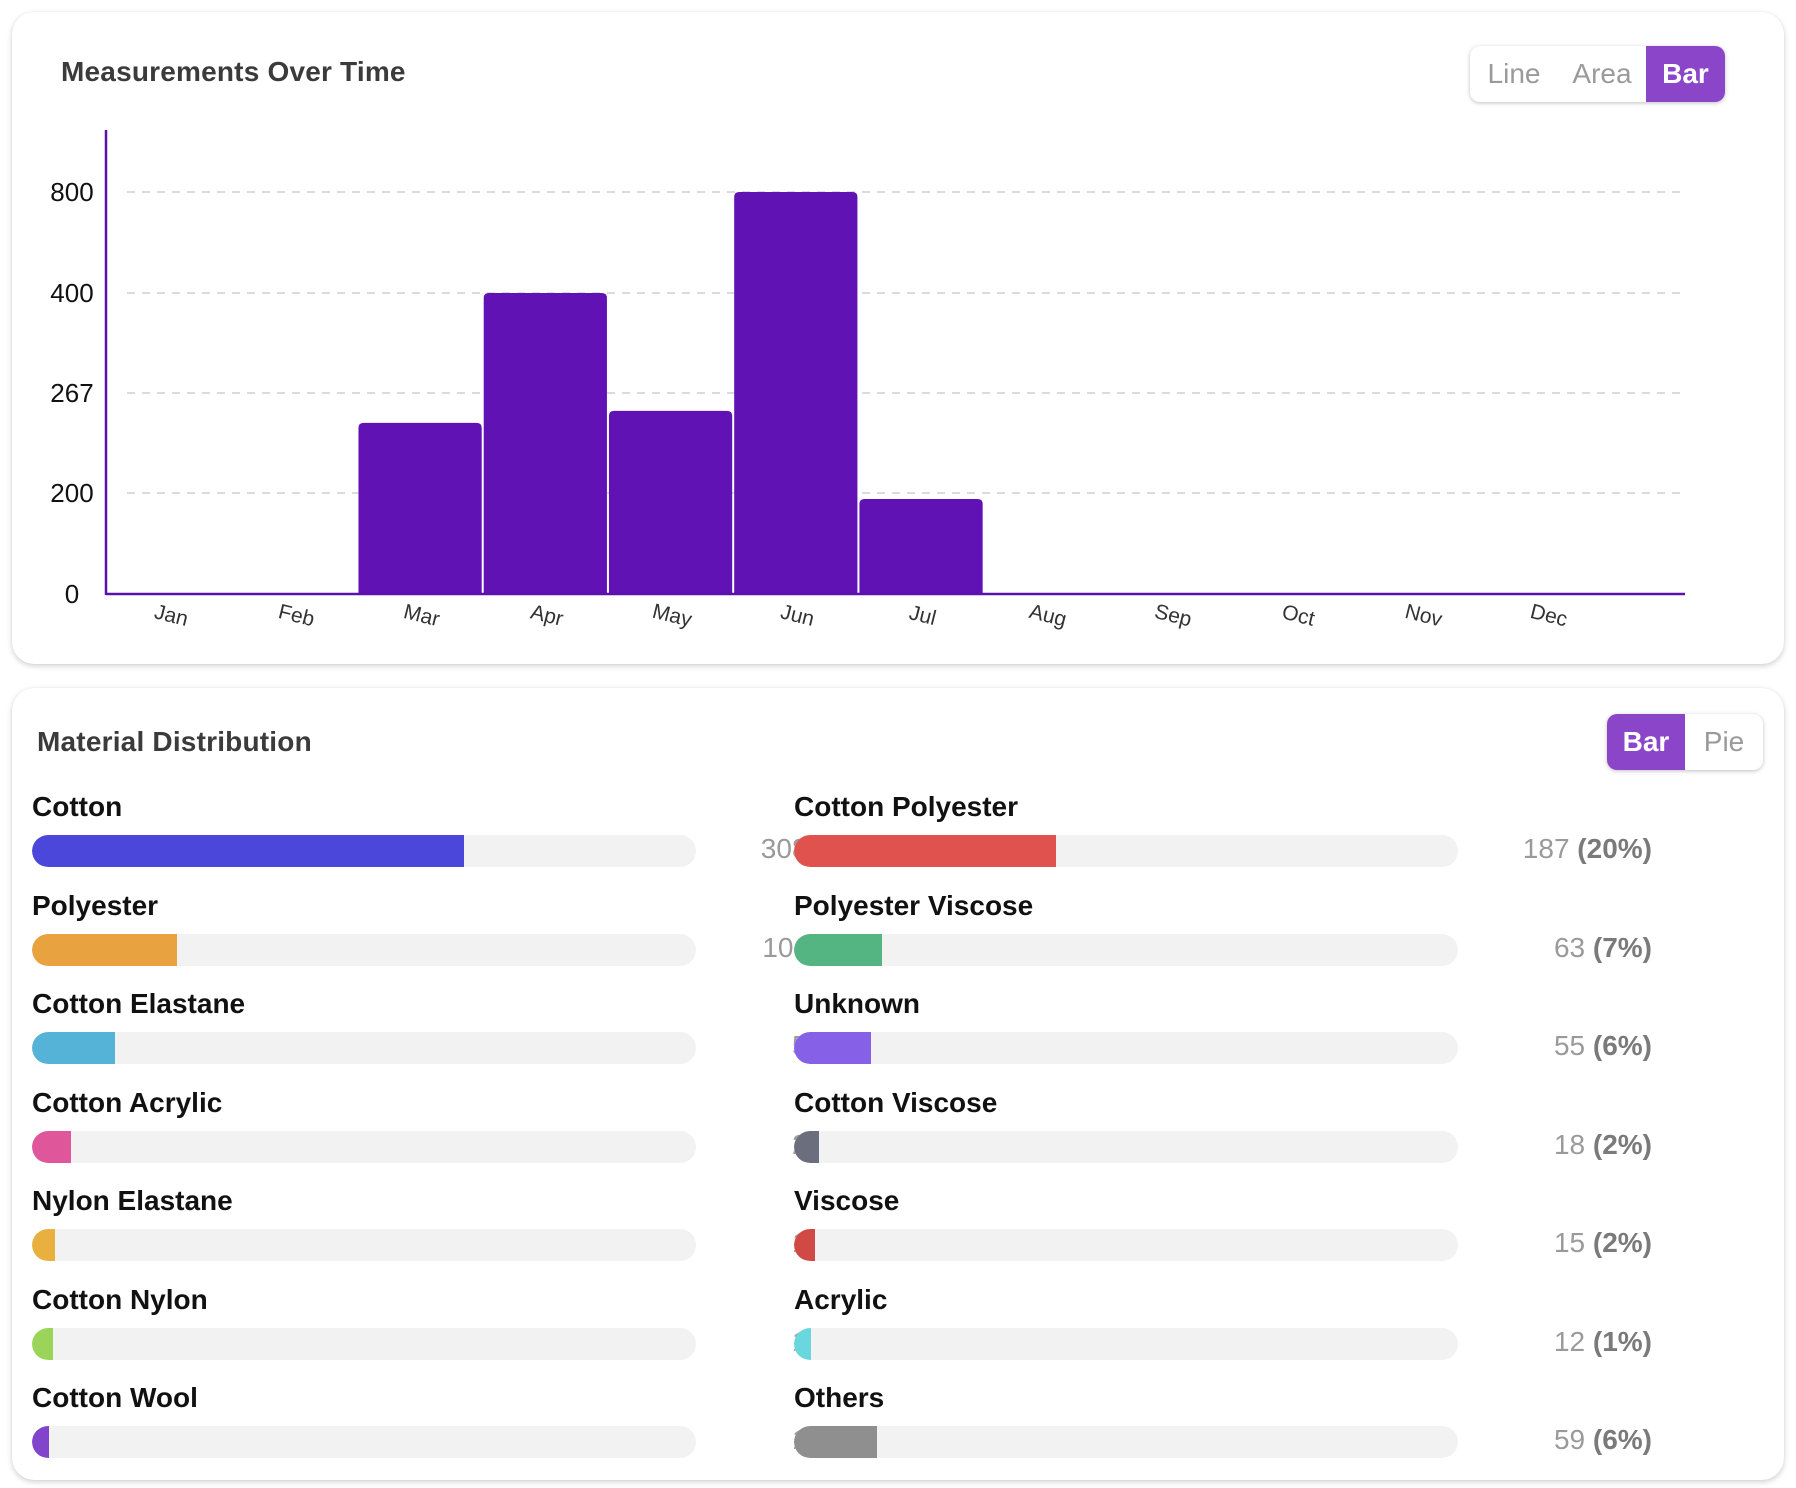 This screenshot has width=1796, height=1488. I want to click on bar-jun, so click(796, 393).